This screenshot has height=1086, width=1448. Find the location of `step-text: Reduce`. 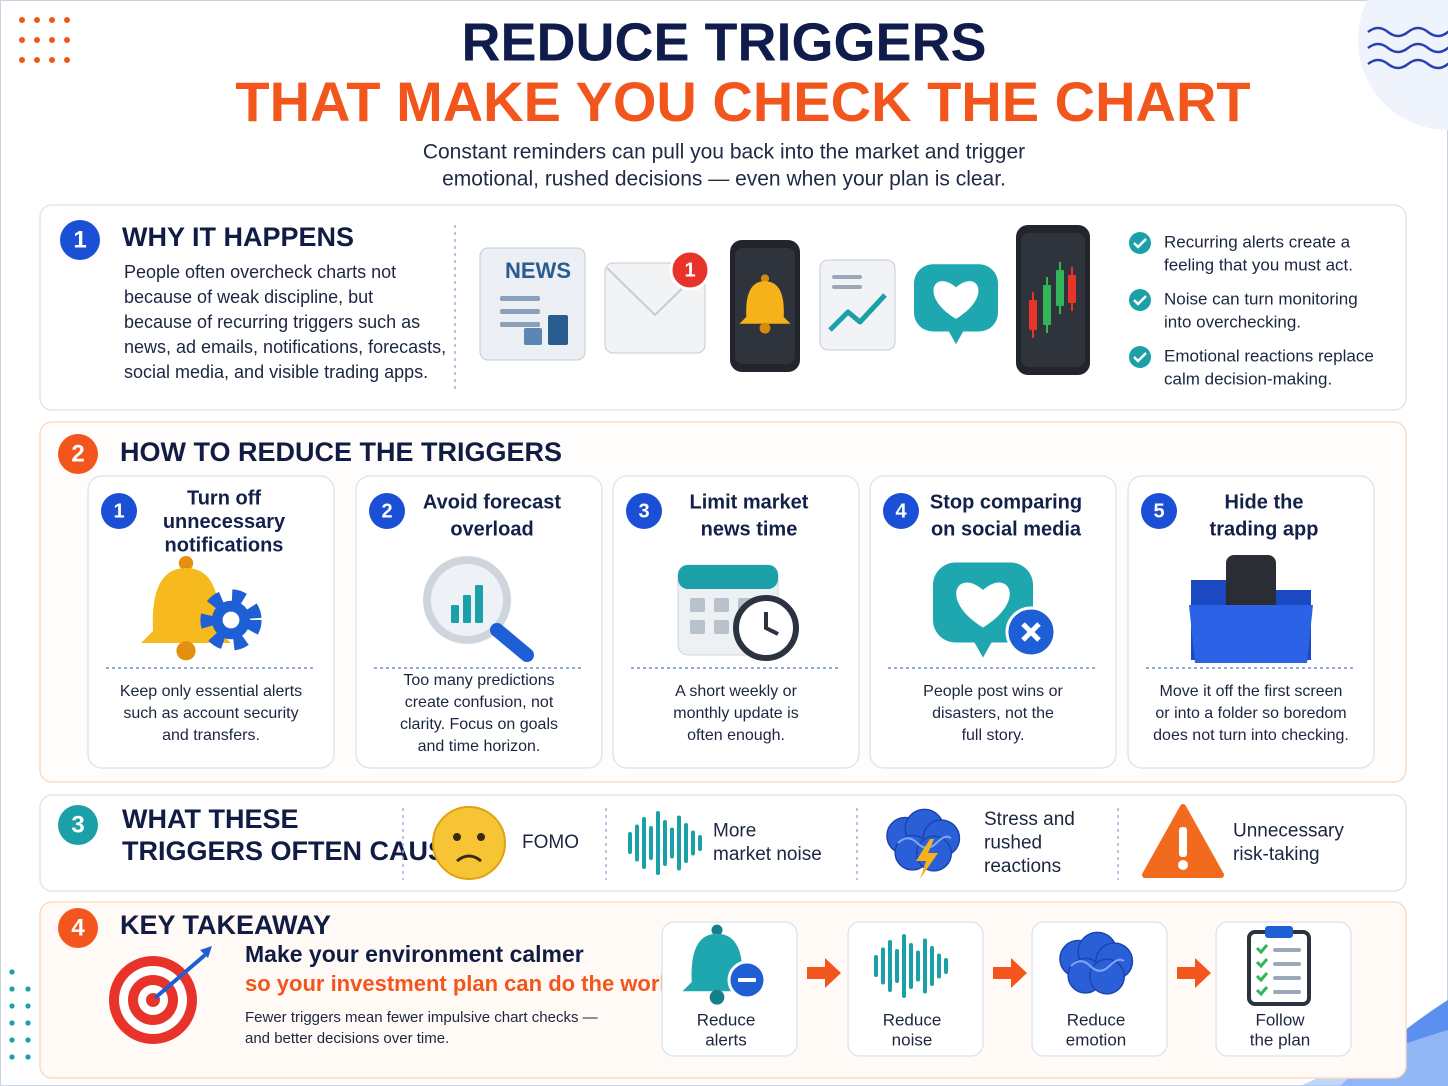

step-text: Reduce is located at coordinates (912, 1019).